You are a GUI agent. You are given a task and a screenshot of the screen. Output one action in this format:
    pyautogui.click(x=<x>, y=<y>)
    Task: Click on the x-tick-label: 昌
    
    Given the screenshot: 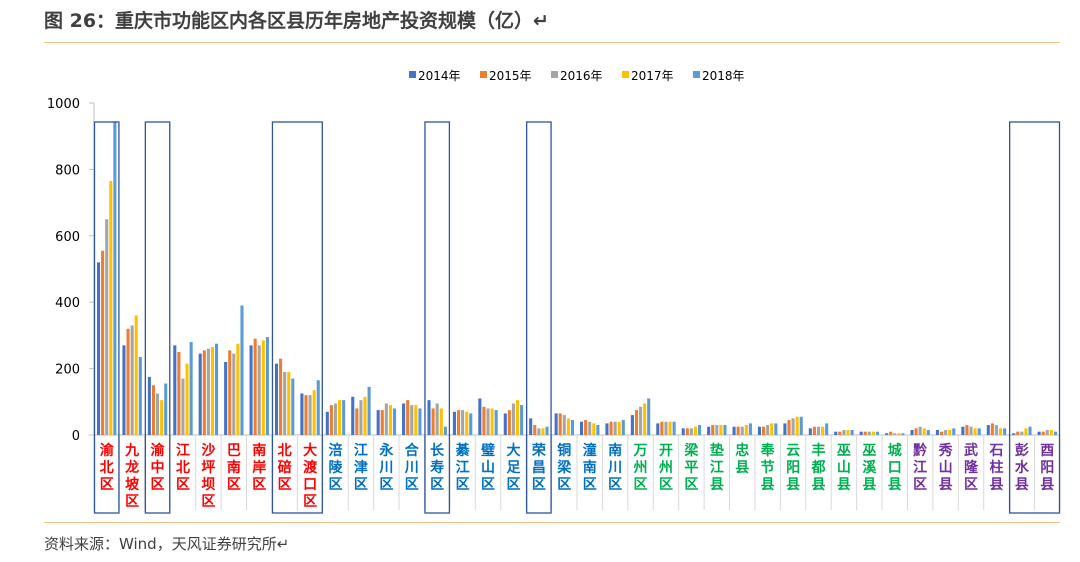 What is the action you would take?
    pyautogui.click(x=539, y=468)
    